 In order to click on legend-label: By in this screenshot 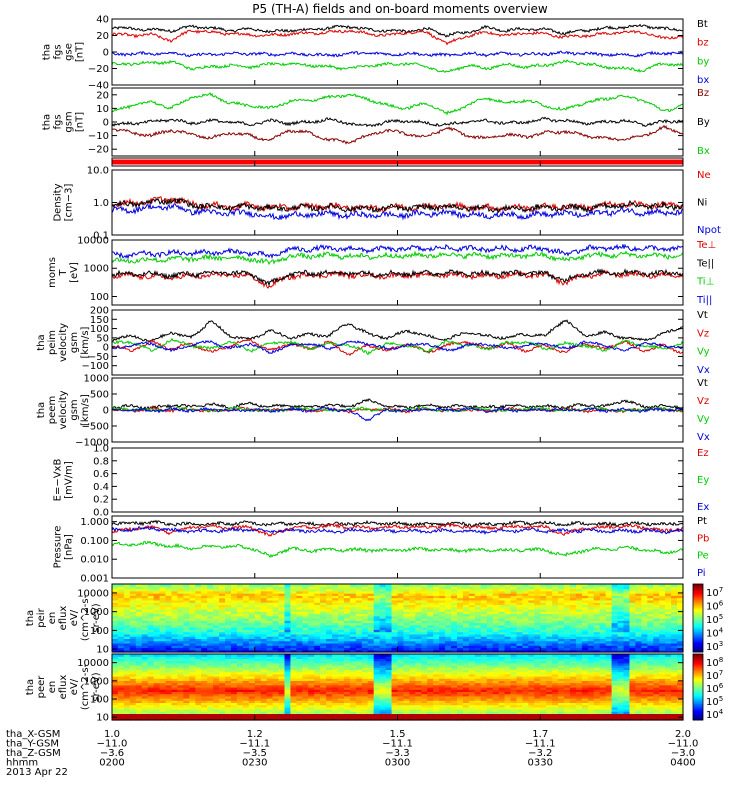, I will do `click(703, 122)`.